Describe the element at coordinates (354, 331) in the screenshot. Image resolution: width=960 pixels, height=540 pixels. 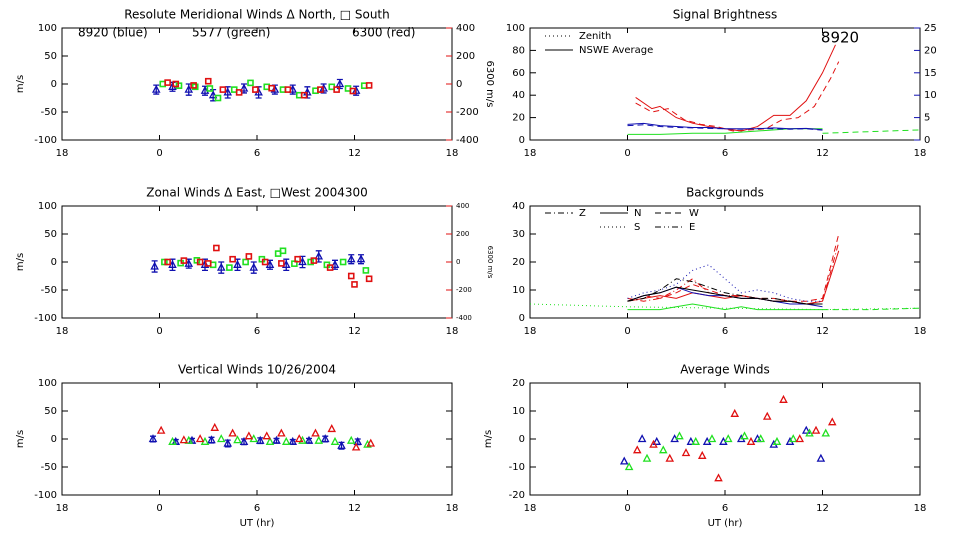
I see `x-tick-label: 12` at that location.